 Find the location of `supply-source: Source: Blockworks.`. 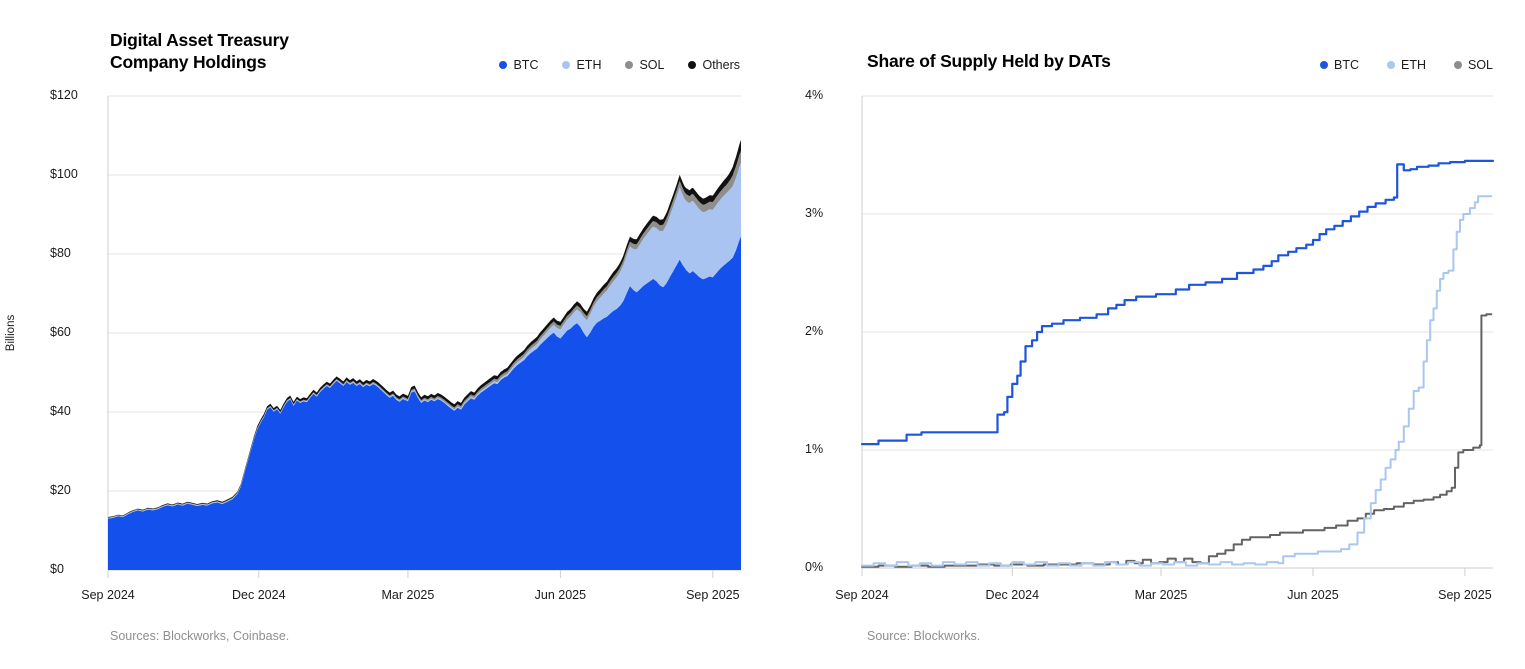

supply-source: Source: Blockworks. is located at coordinates (924, 636).